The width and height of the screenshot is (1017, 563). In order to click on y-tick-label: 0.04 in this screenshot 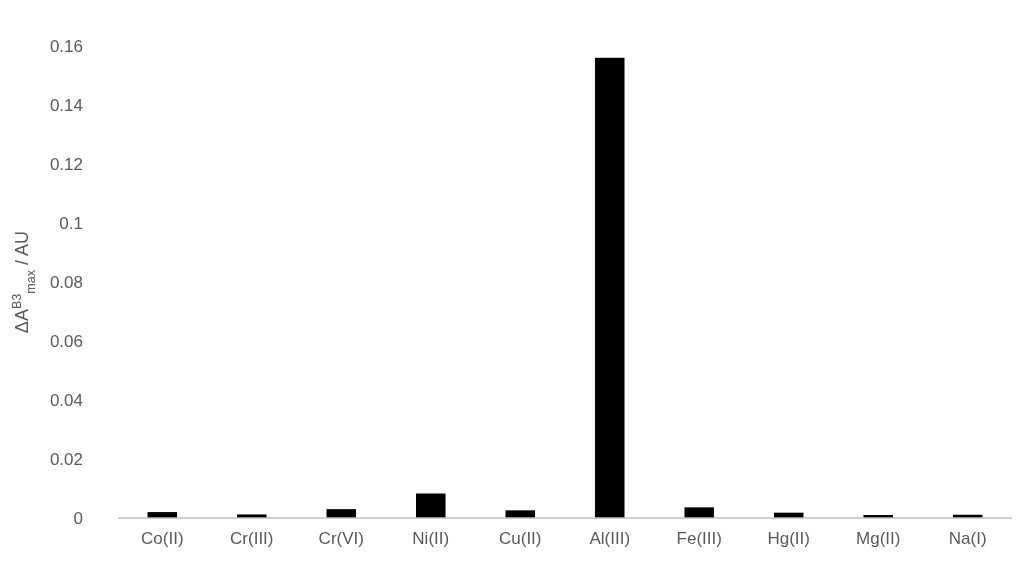, I will do `click(66, 400)`.